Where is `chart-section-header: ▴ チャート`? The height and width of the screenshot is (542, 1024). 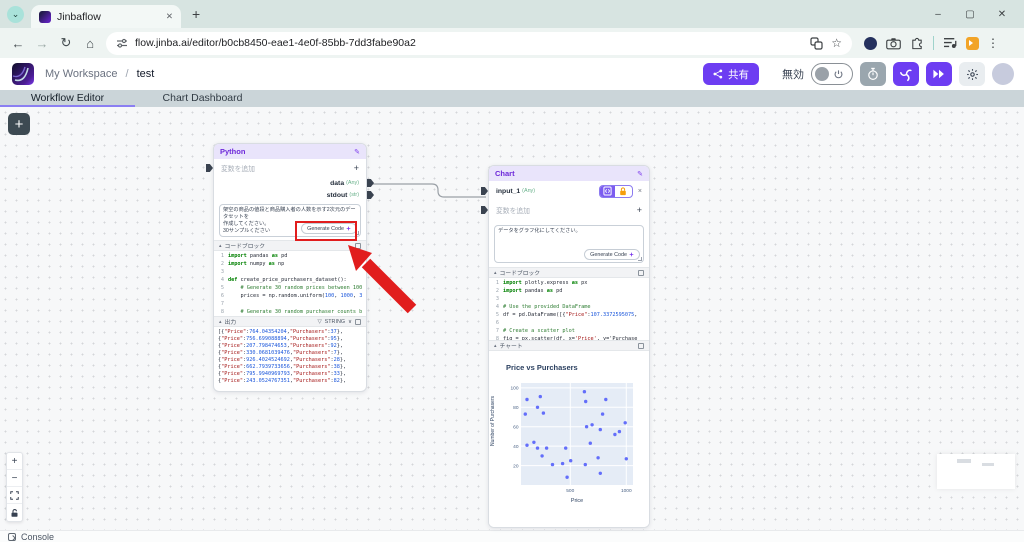
chart-section-header: ▴ チャート is located at coordinates (569, 345).